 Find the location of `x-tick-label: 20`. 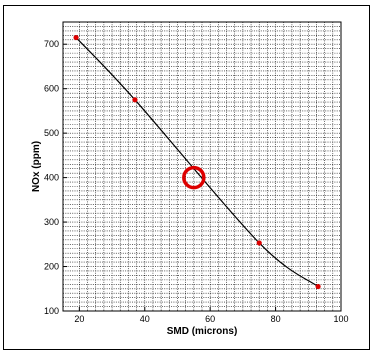

x-tick-label: 20 is located at coordinates (79, 319).